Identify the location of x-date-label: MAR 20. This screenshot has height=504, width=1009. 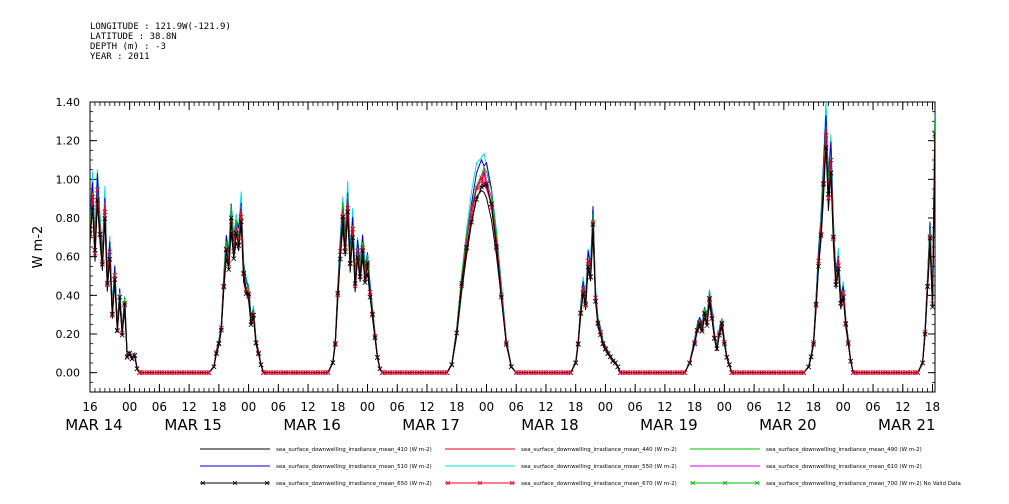
(787, 425).